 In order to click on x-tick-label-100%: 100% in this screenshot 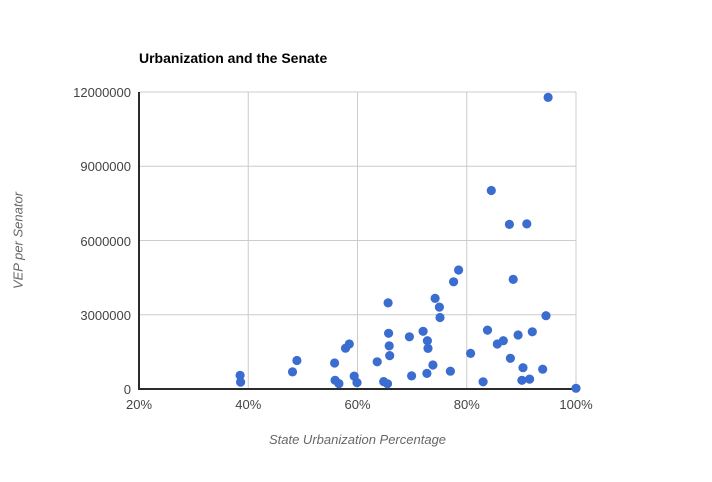, I will do `click(576, 404)`.